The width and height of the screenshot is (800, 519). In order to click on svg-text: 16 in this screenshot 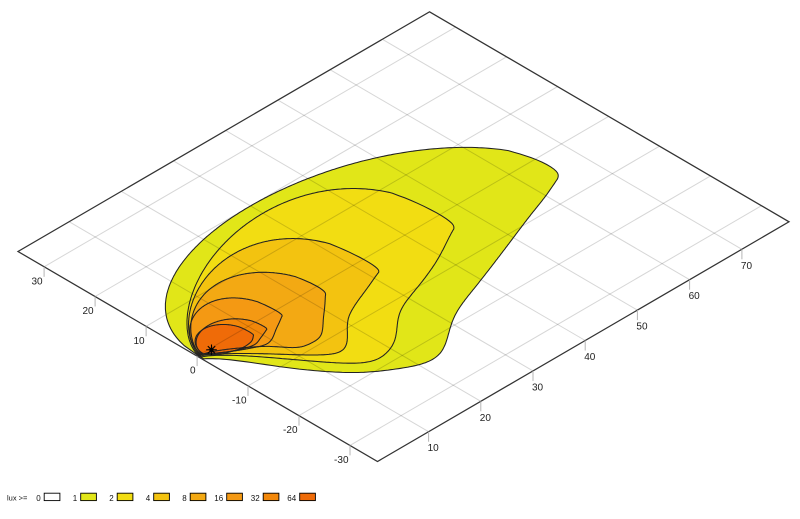, I will do `click(218, 498)`.